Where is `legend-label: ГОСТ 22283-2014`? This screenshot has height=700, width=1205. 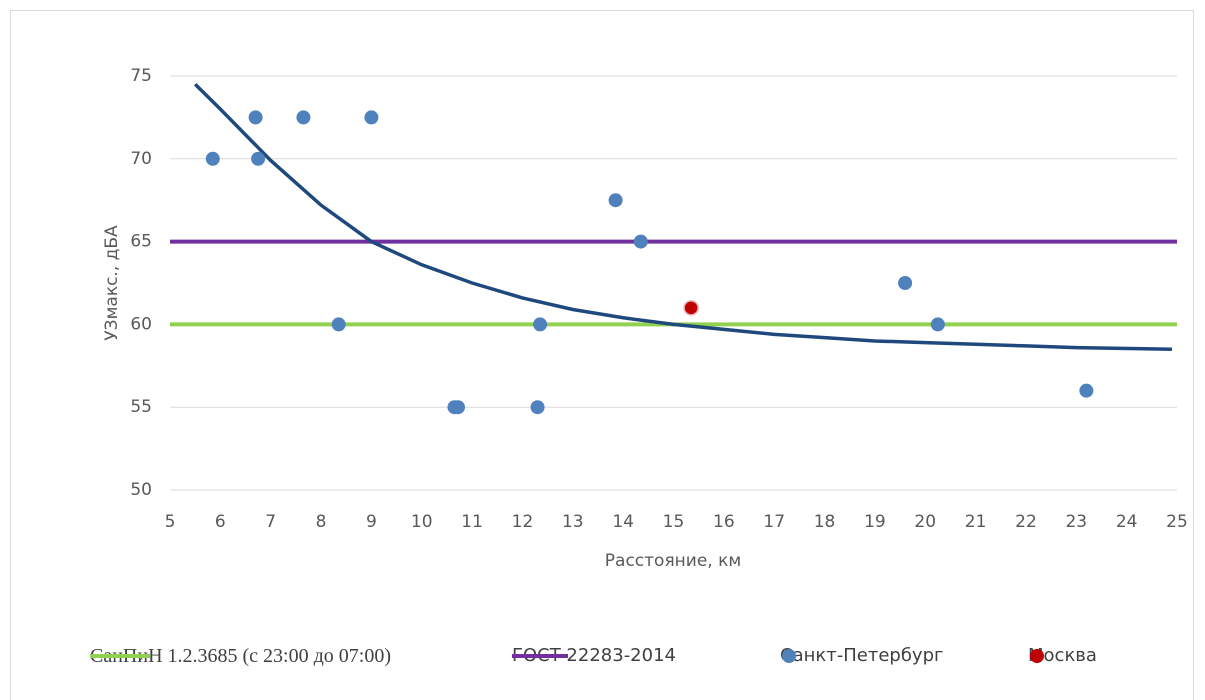 legend-label: ГОСТ 22283-2014 is located at coordinates (594, 655).